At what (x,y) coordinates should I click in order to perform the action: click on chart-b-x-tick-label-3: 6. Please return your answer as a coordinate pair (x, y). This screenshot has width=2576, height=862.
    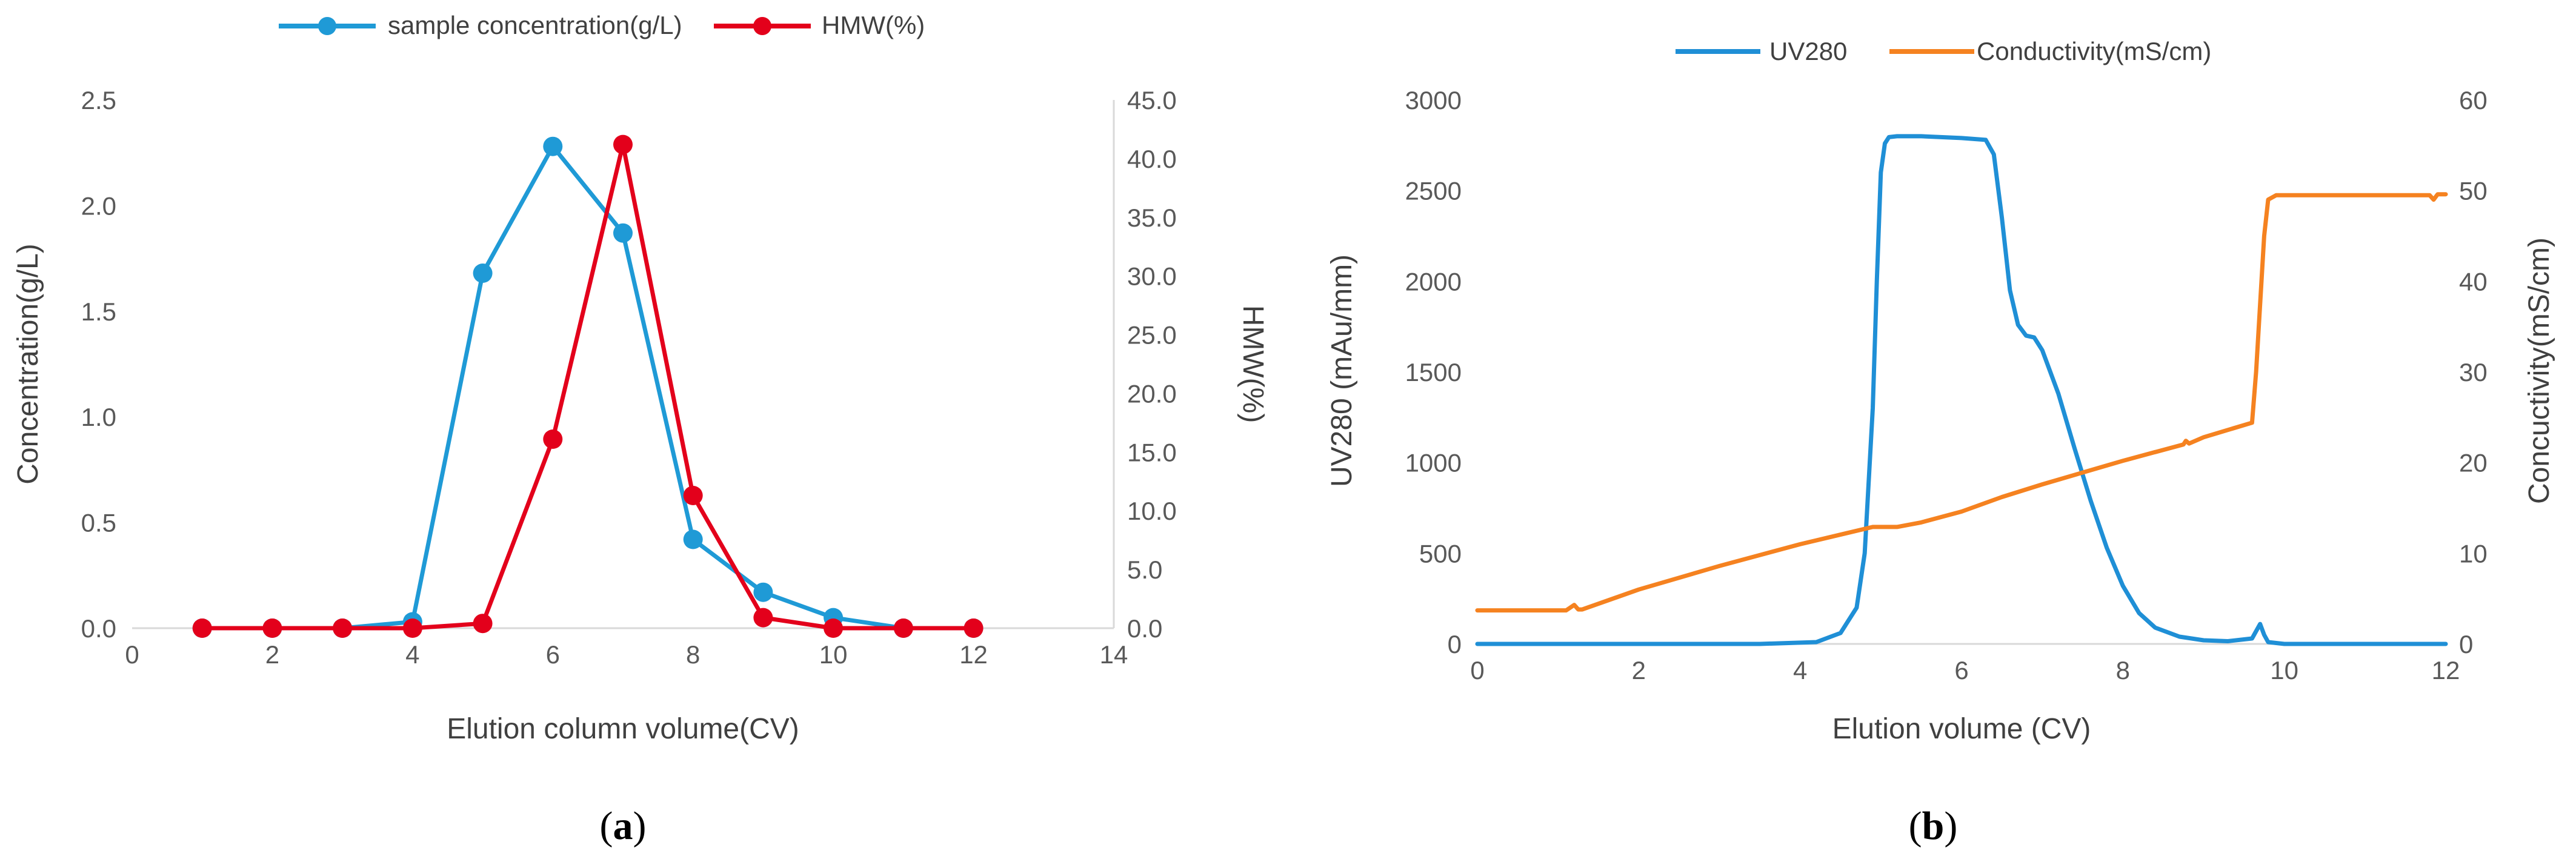
    Looking at the image, I should click on (1961, 670).